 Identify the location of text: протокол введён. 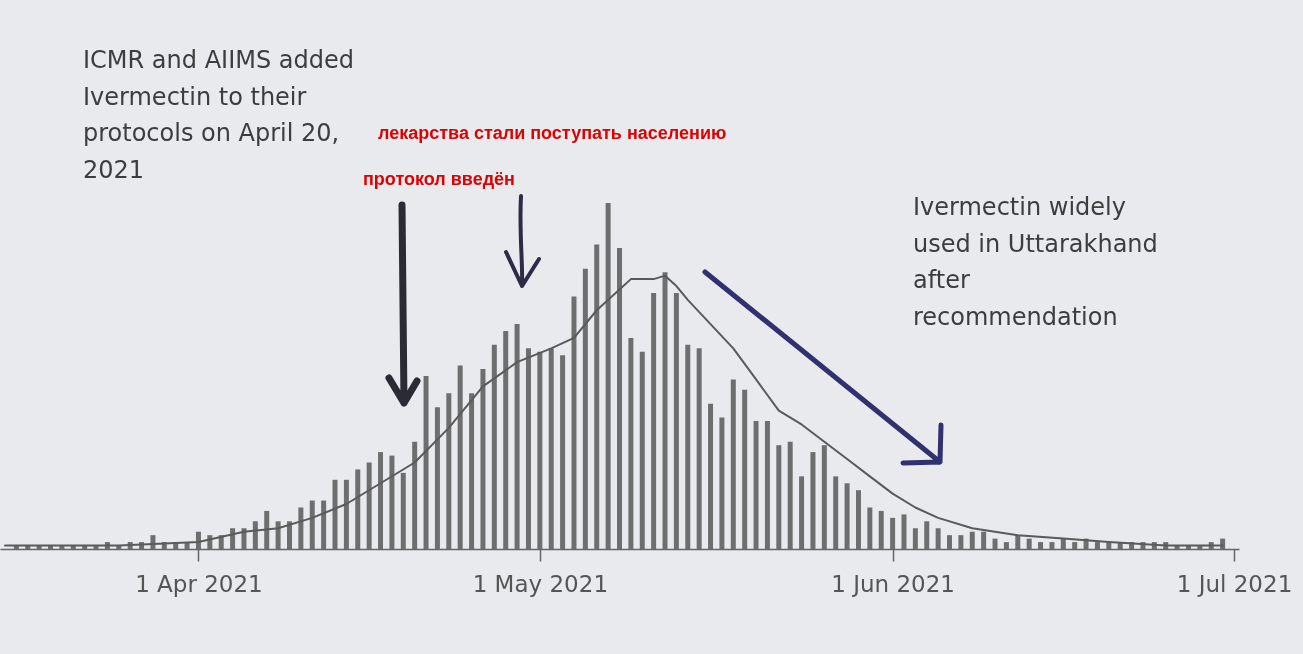
(439, 179).